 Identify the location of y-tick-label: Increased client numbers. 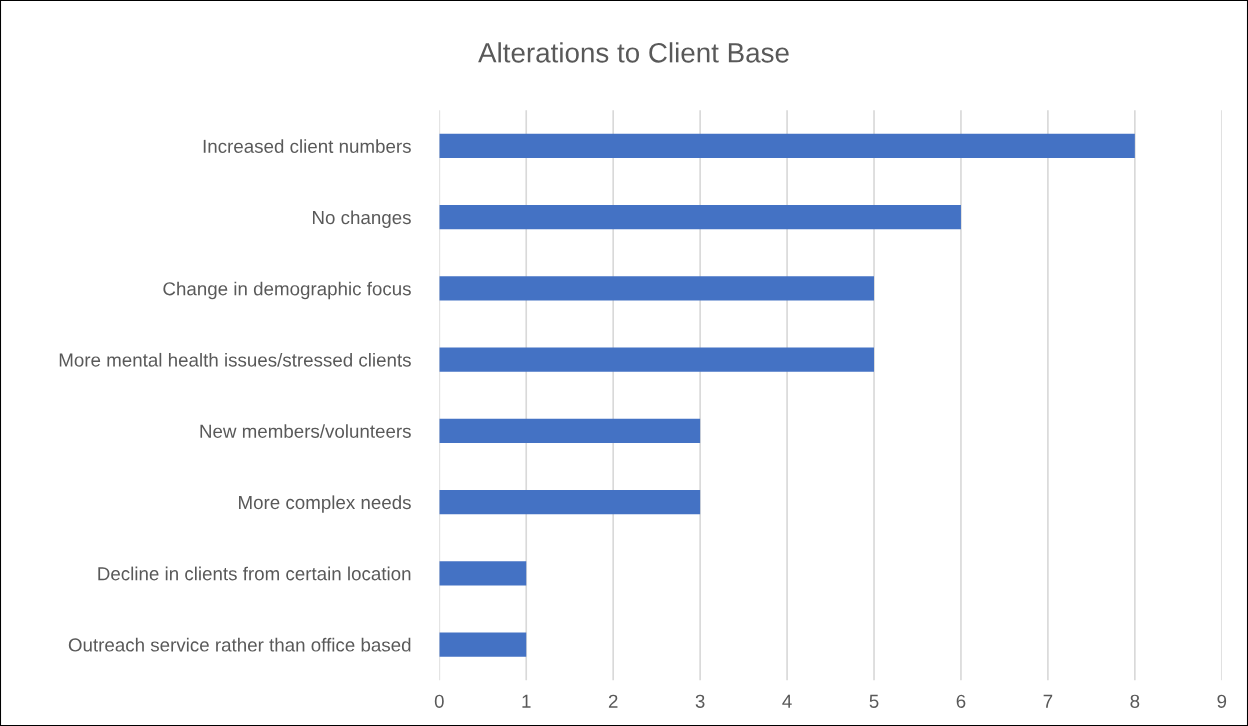
(307, 146).